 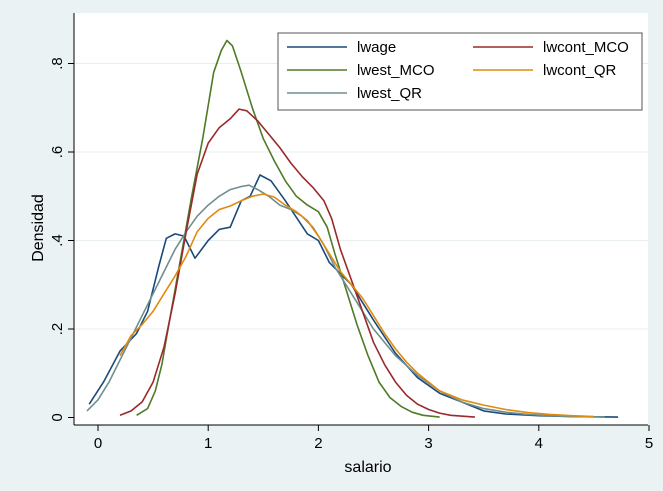 What do you see at coordinates (428, 443) in the screenshot?
I see `x-tick-label: 3` at bounding box center [428, 443].